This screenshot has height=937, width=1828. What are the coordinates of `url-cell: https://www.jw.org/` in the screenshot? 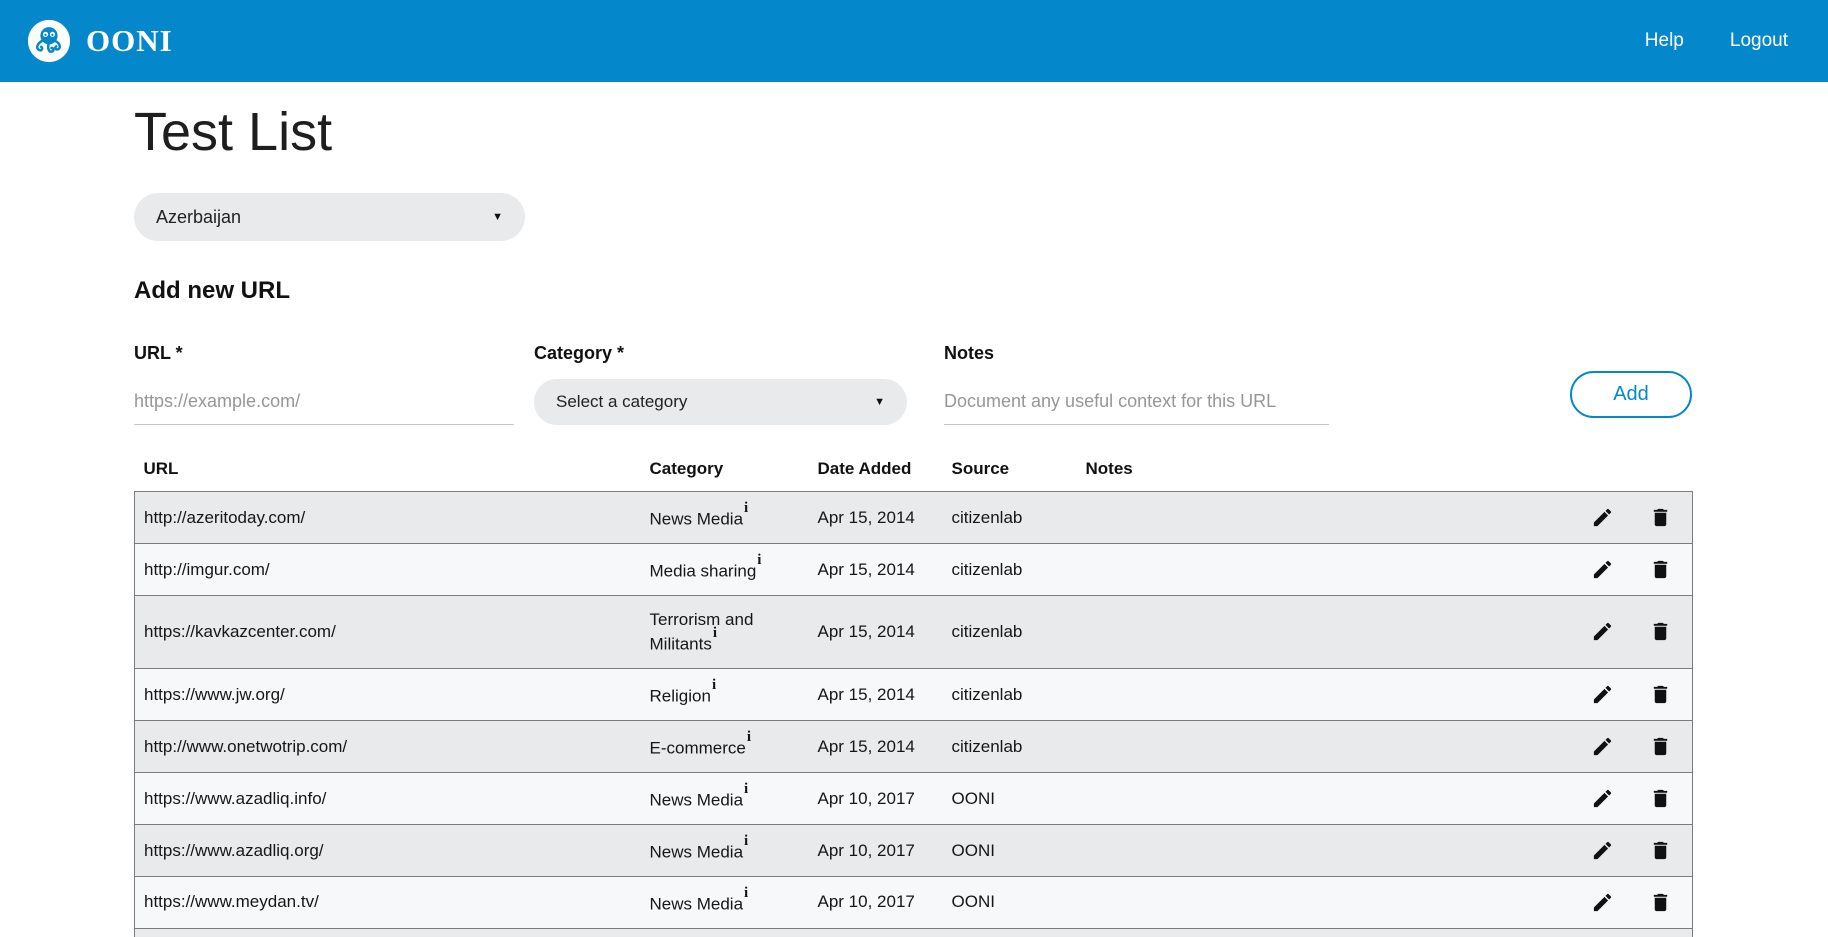 It's located at (387, 694).